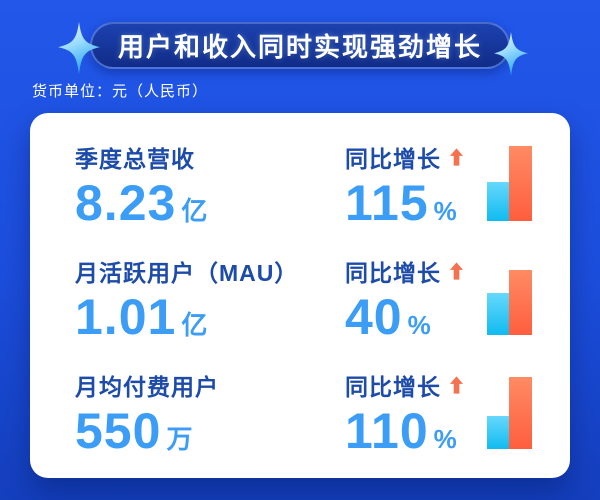 This screenshot has width=600, height=500. Describe the element at coordinates (126, 203) in the screenshot. I see `metric-value: 8.23` at that location.